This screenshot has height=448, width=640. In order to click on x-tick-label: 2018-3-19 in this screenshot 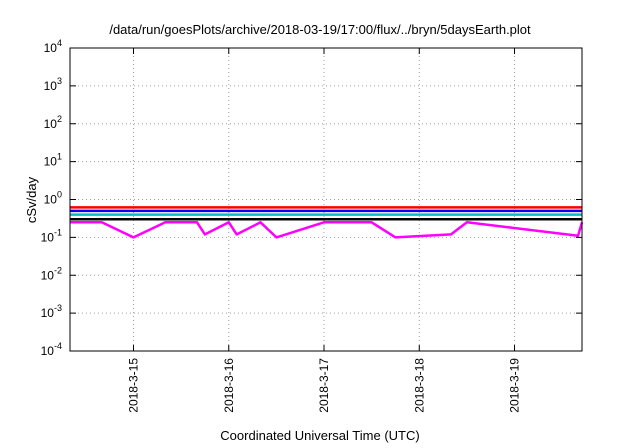, I will do `click(515, 385)`.